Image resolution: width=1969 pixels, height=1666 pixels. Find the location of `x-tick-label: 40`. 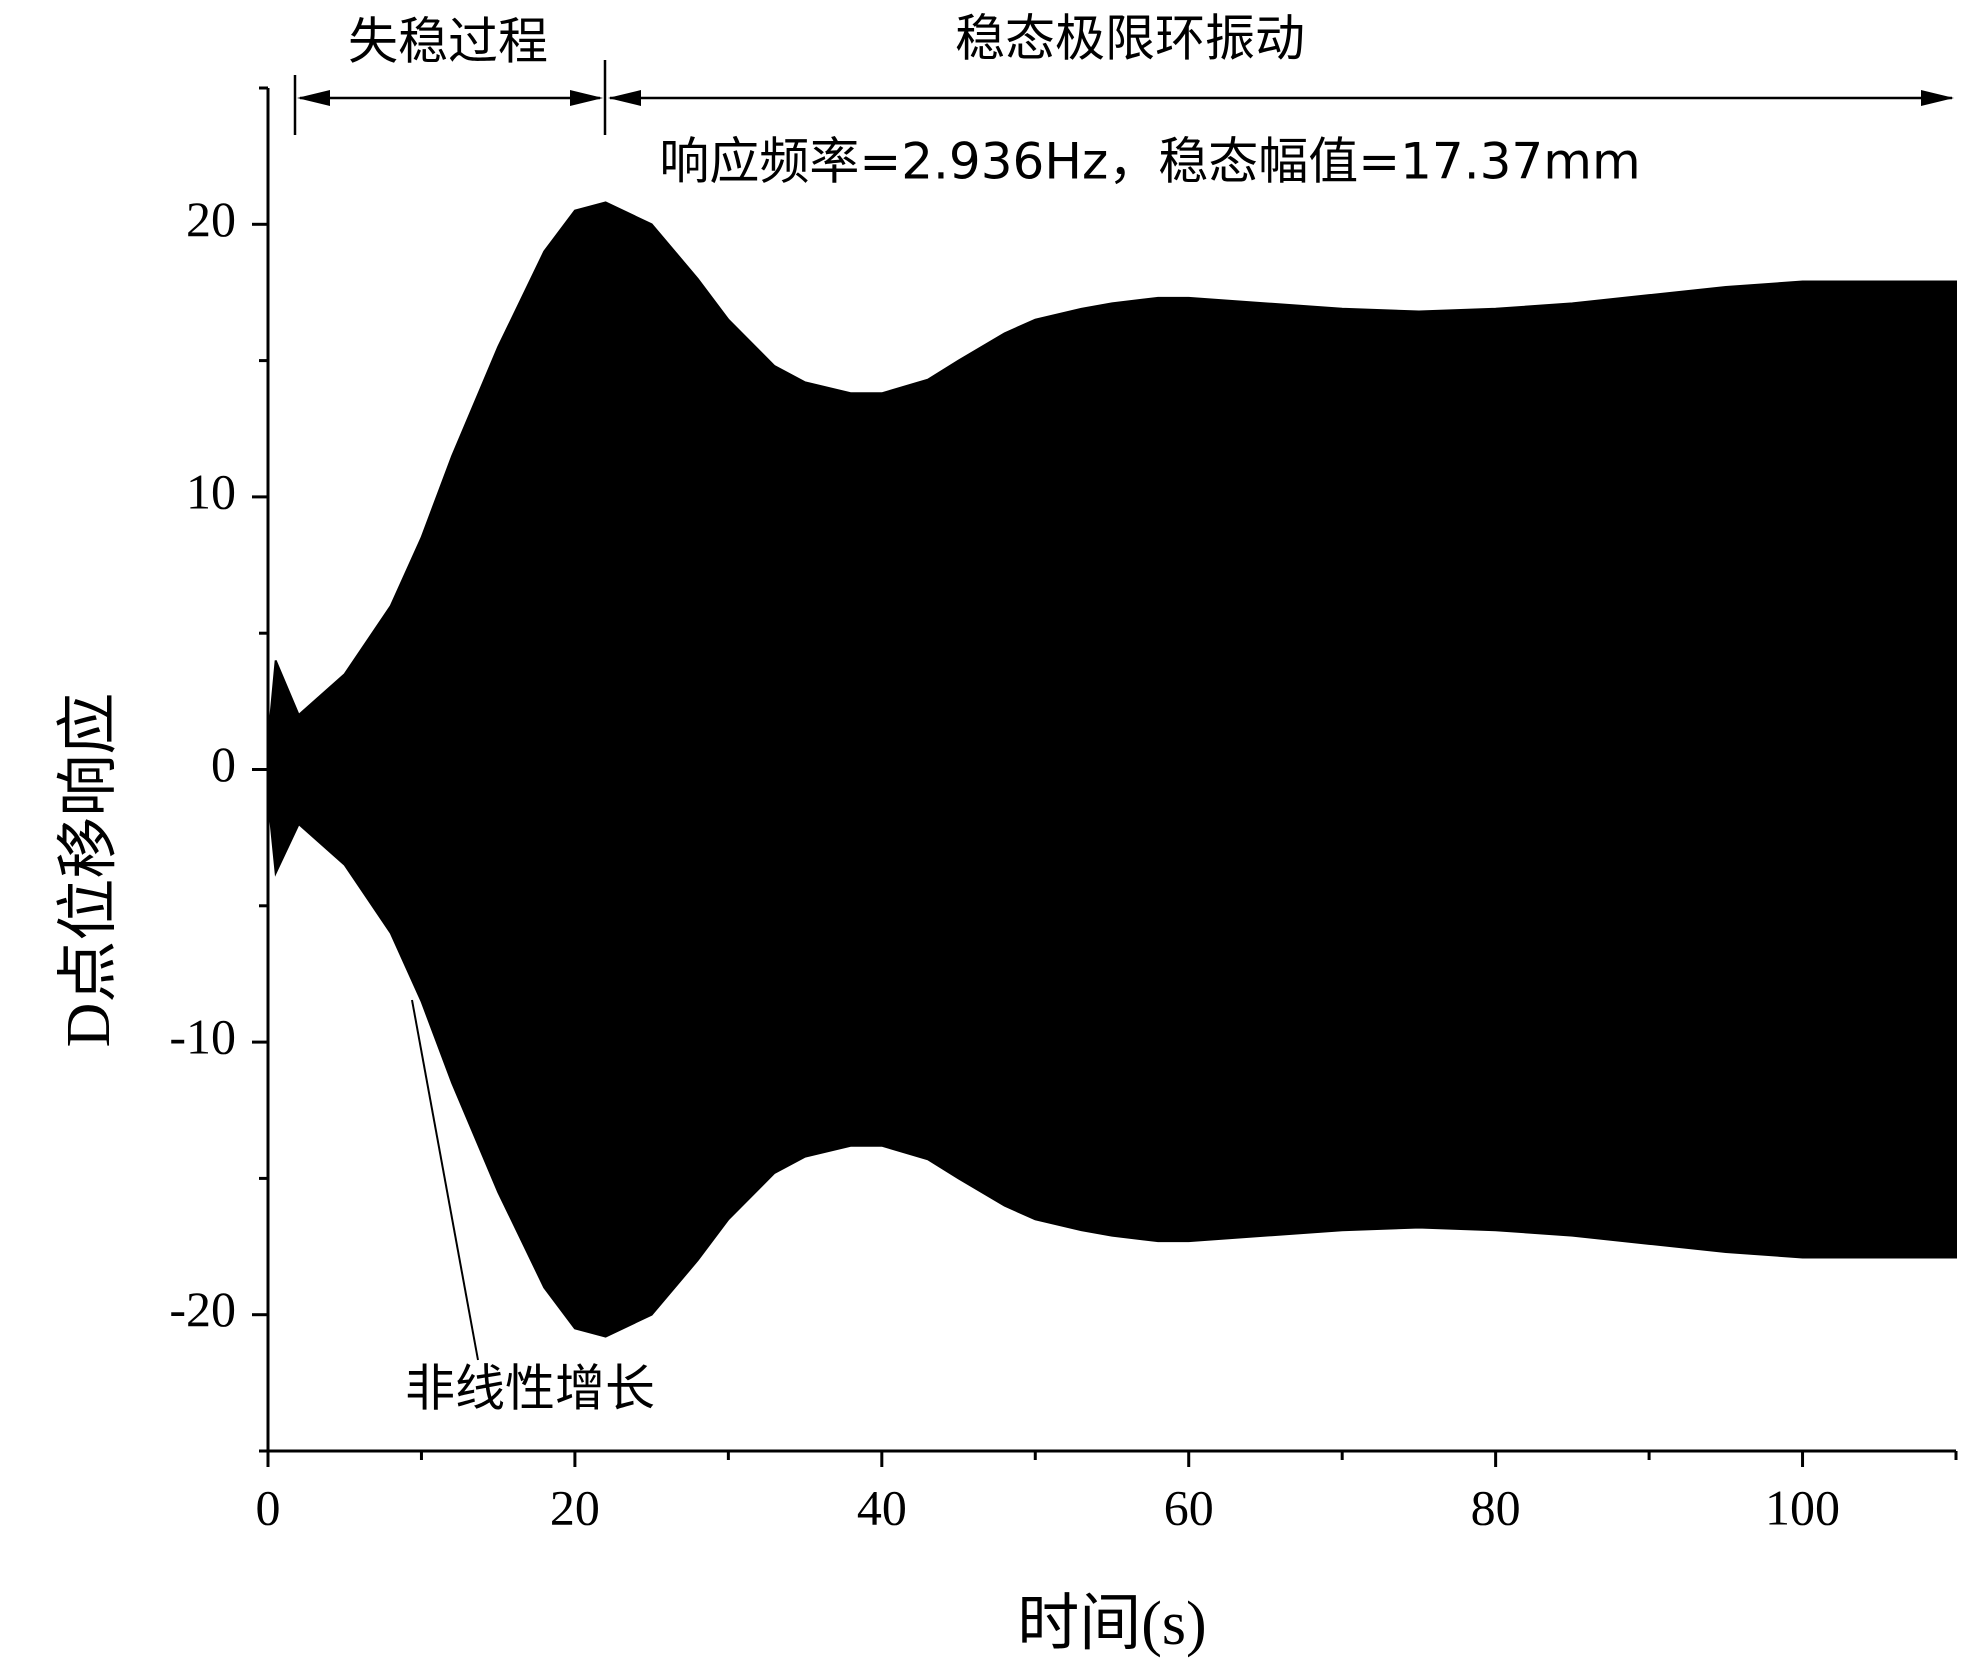

x-tick-label: 40 is located at coordinates (882, 1507).